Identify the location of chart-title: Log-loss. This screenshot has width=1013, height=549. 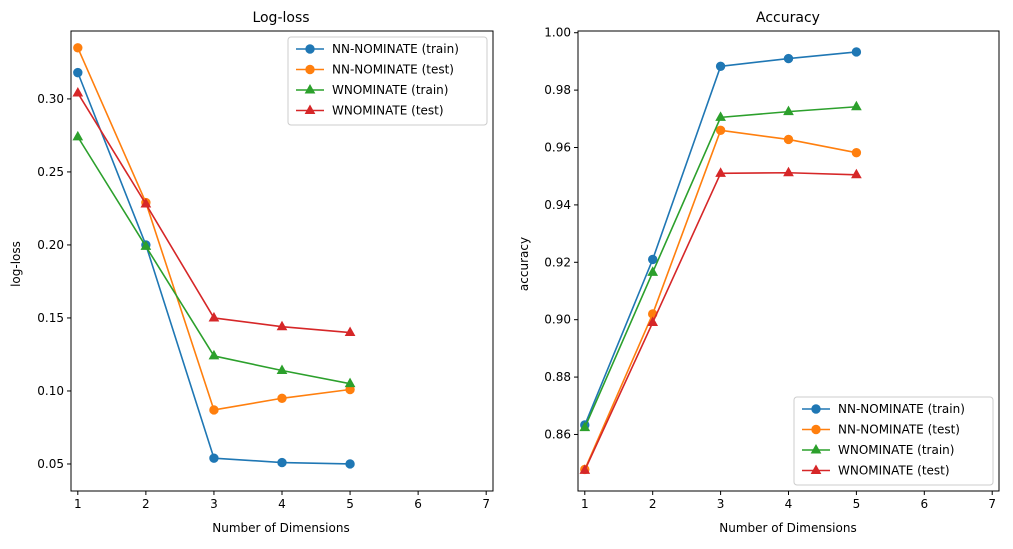
(280, 18).